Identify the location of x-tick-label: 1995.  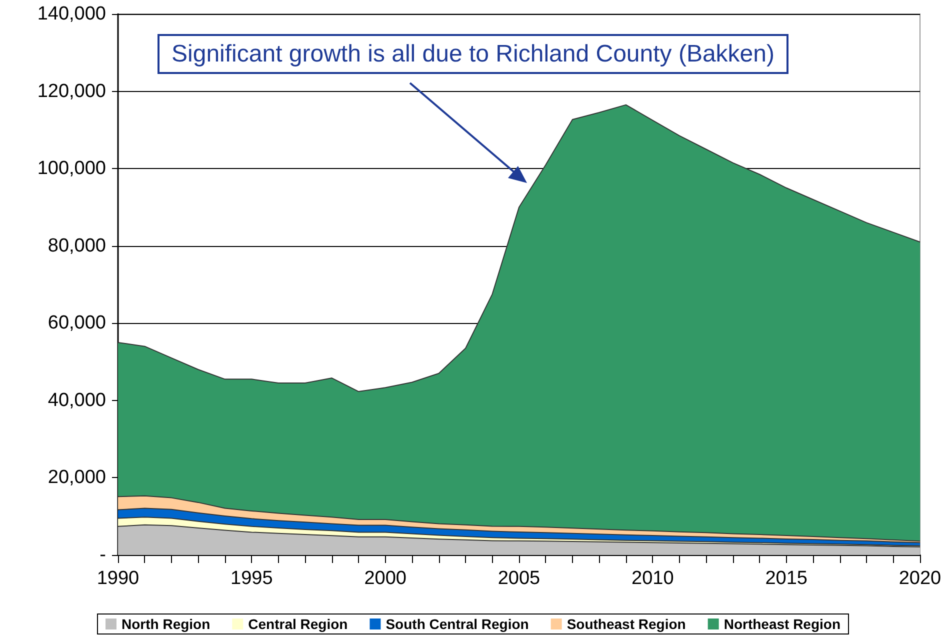
(251, 578).